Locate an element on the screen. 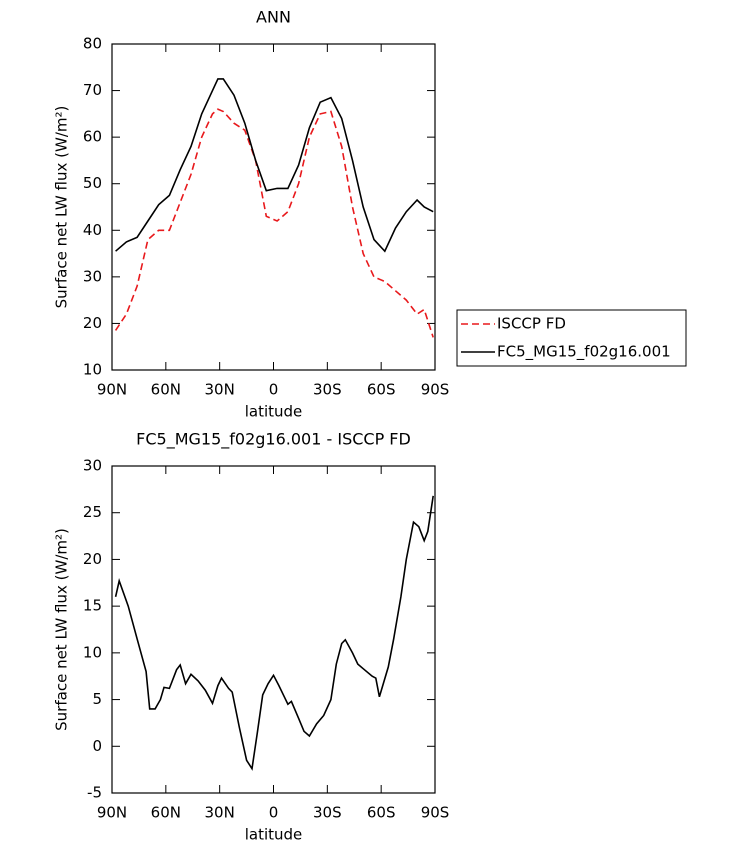  y-tick-label: 15 is located at coordinates (92, 606).